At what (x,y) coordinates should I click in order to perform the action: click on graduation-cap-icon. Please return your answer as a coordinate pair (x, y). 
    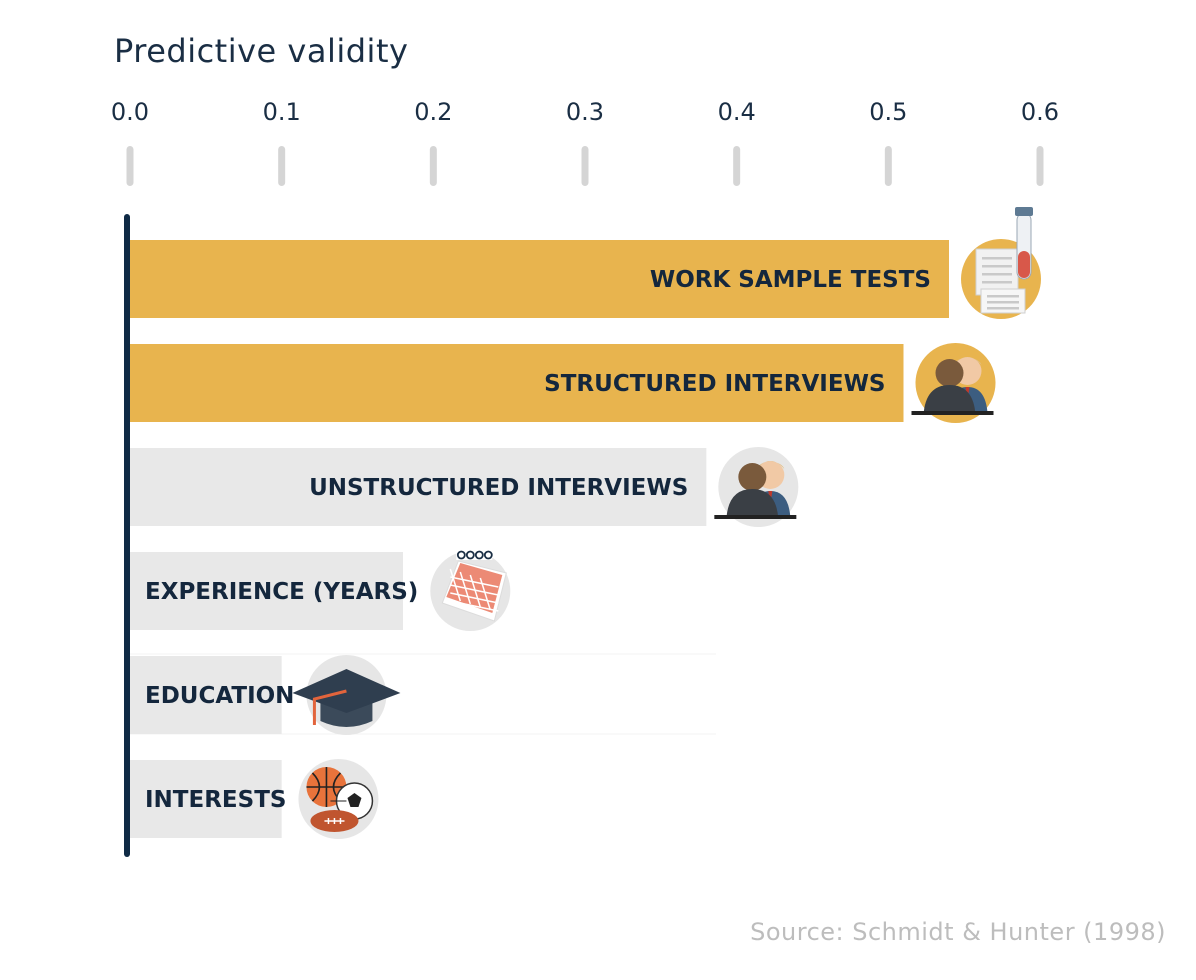
    Looking at the image, I should click on (346, 695).